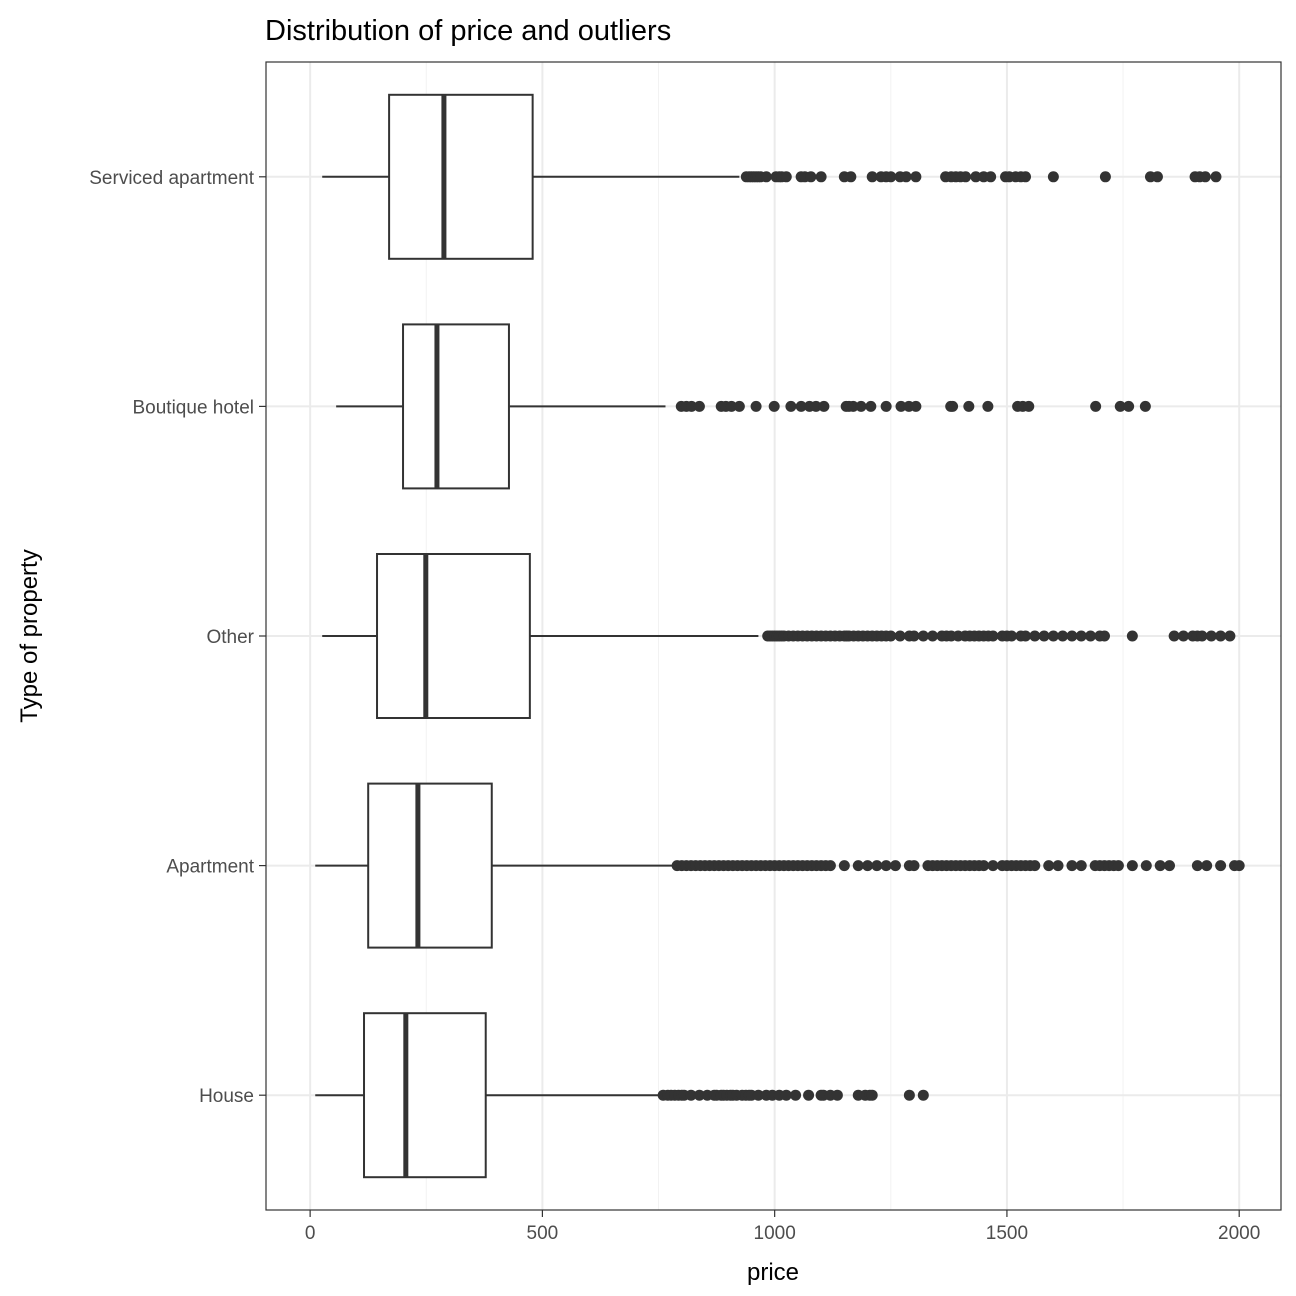 This screenshot has height=1296, width=1296. What do you see at coordinates (171, 178) in the screenshot?
I see `y-tick-label: Serviced apartment` at bounding box center [171, 178].